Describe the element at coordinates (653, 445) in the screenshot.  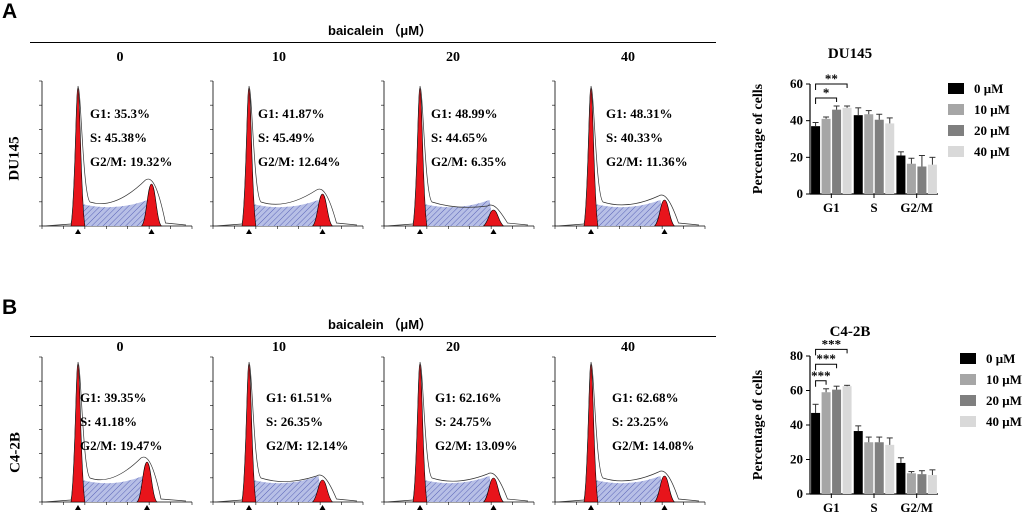
I see `g2m-stat: G2/M: 14.08%` at that location.